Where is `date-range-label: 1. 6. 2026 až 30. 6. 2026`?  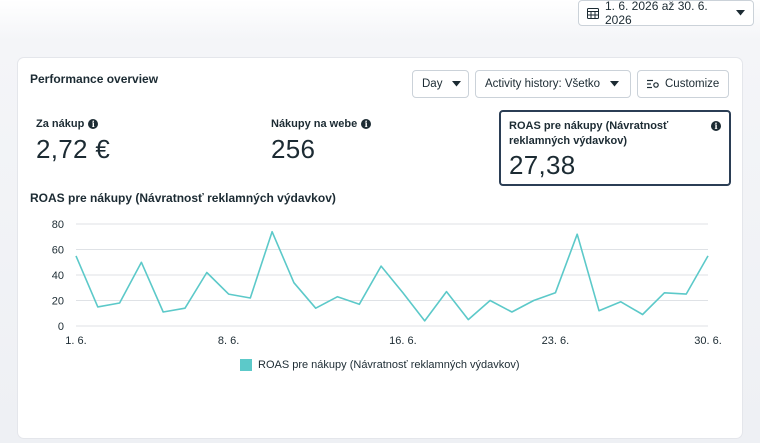 date-range-label: 1. 6. 2026 až 30. 6. 2026 is located at coordinates (656, 13).